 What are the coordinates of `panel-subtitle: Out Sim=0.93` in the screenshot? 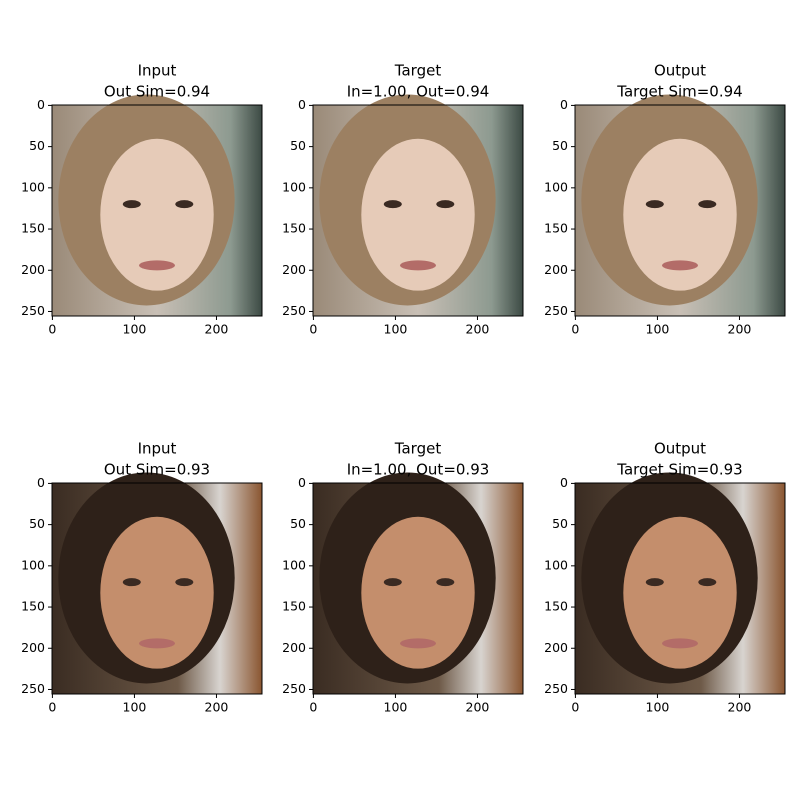 It's located at (157, 470).